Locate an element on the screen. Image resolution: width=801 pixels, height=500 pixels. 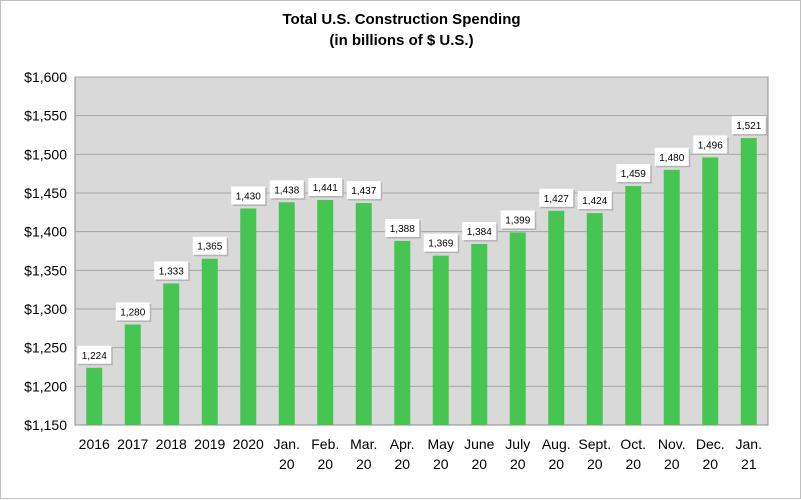
data-label: 1,369 is located at coordinates (441, 243).